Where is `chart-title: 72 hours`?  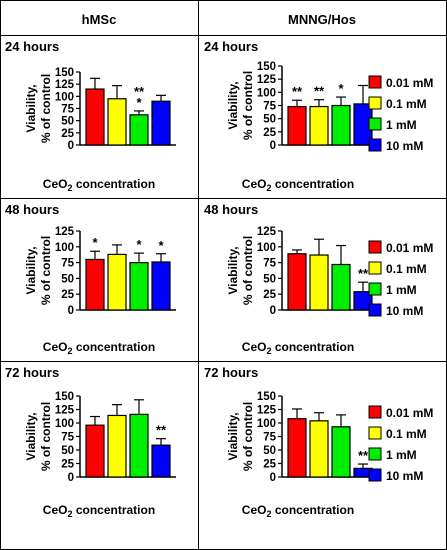
chart-title: 72 hours is located at coordinates (231, 372).